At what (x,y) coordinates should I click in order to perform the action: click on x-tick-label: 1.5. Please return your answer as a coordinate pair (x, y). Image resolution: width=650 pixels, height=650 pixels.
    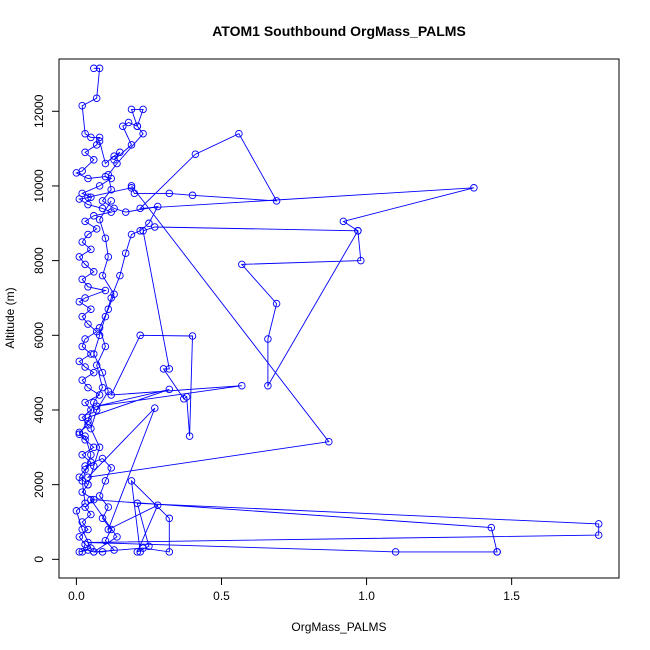
    Looking at the image, I should click on (511, 596).